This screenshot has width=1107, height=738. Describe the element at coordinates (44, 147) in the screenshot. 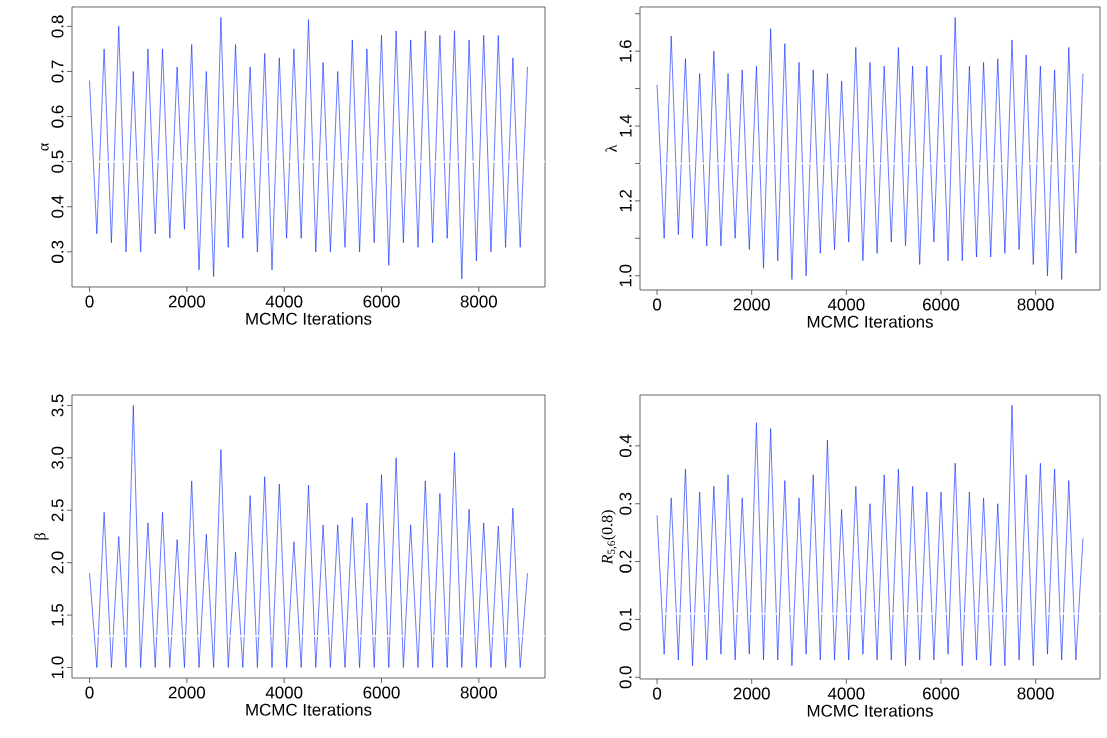

I see `y-axis-title: α` at that location.